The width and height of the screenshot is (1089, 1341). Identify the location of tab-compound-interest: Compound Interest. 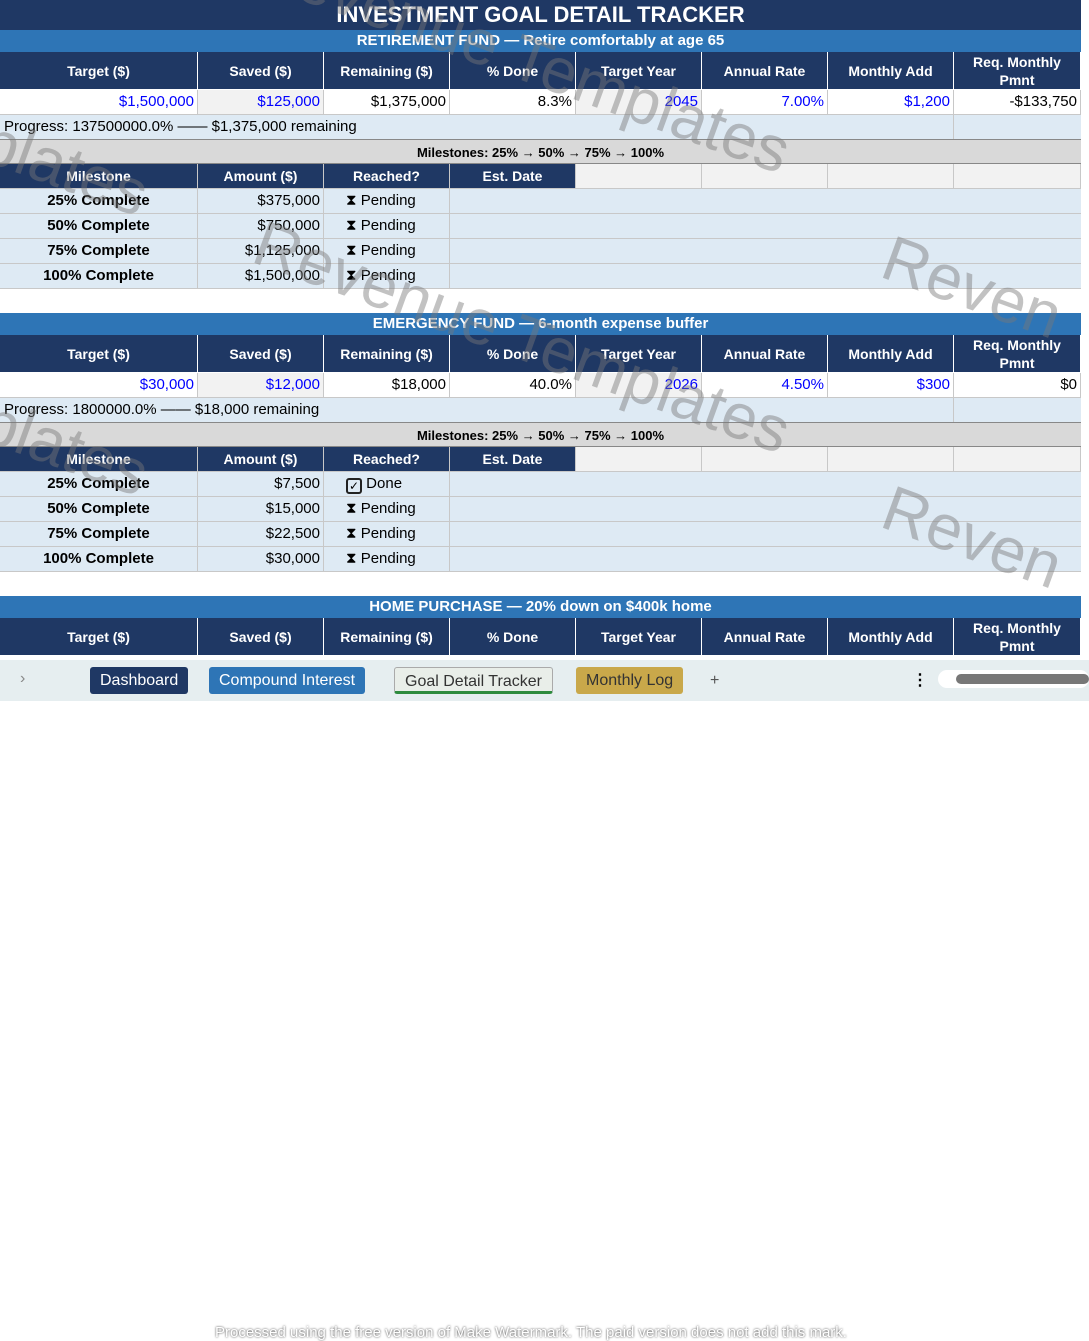
(287, 680).